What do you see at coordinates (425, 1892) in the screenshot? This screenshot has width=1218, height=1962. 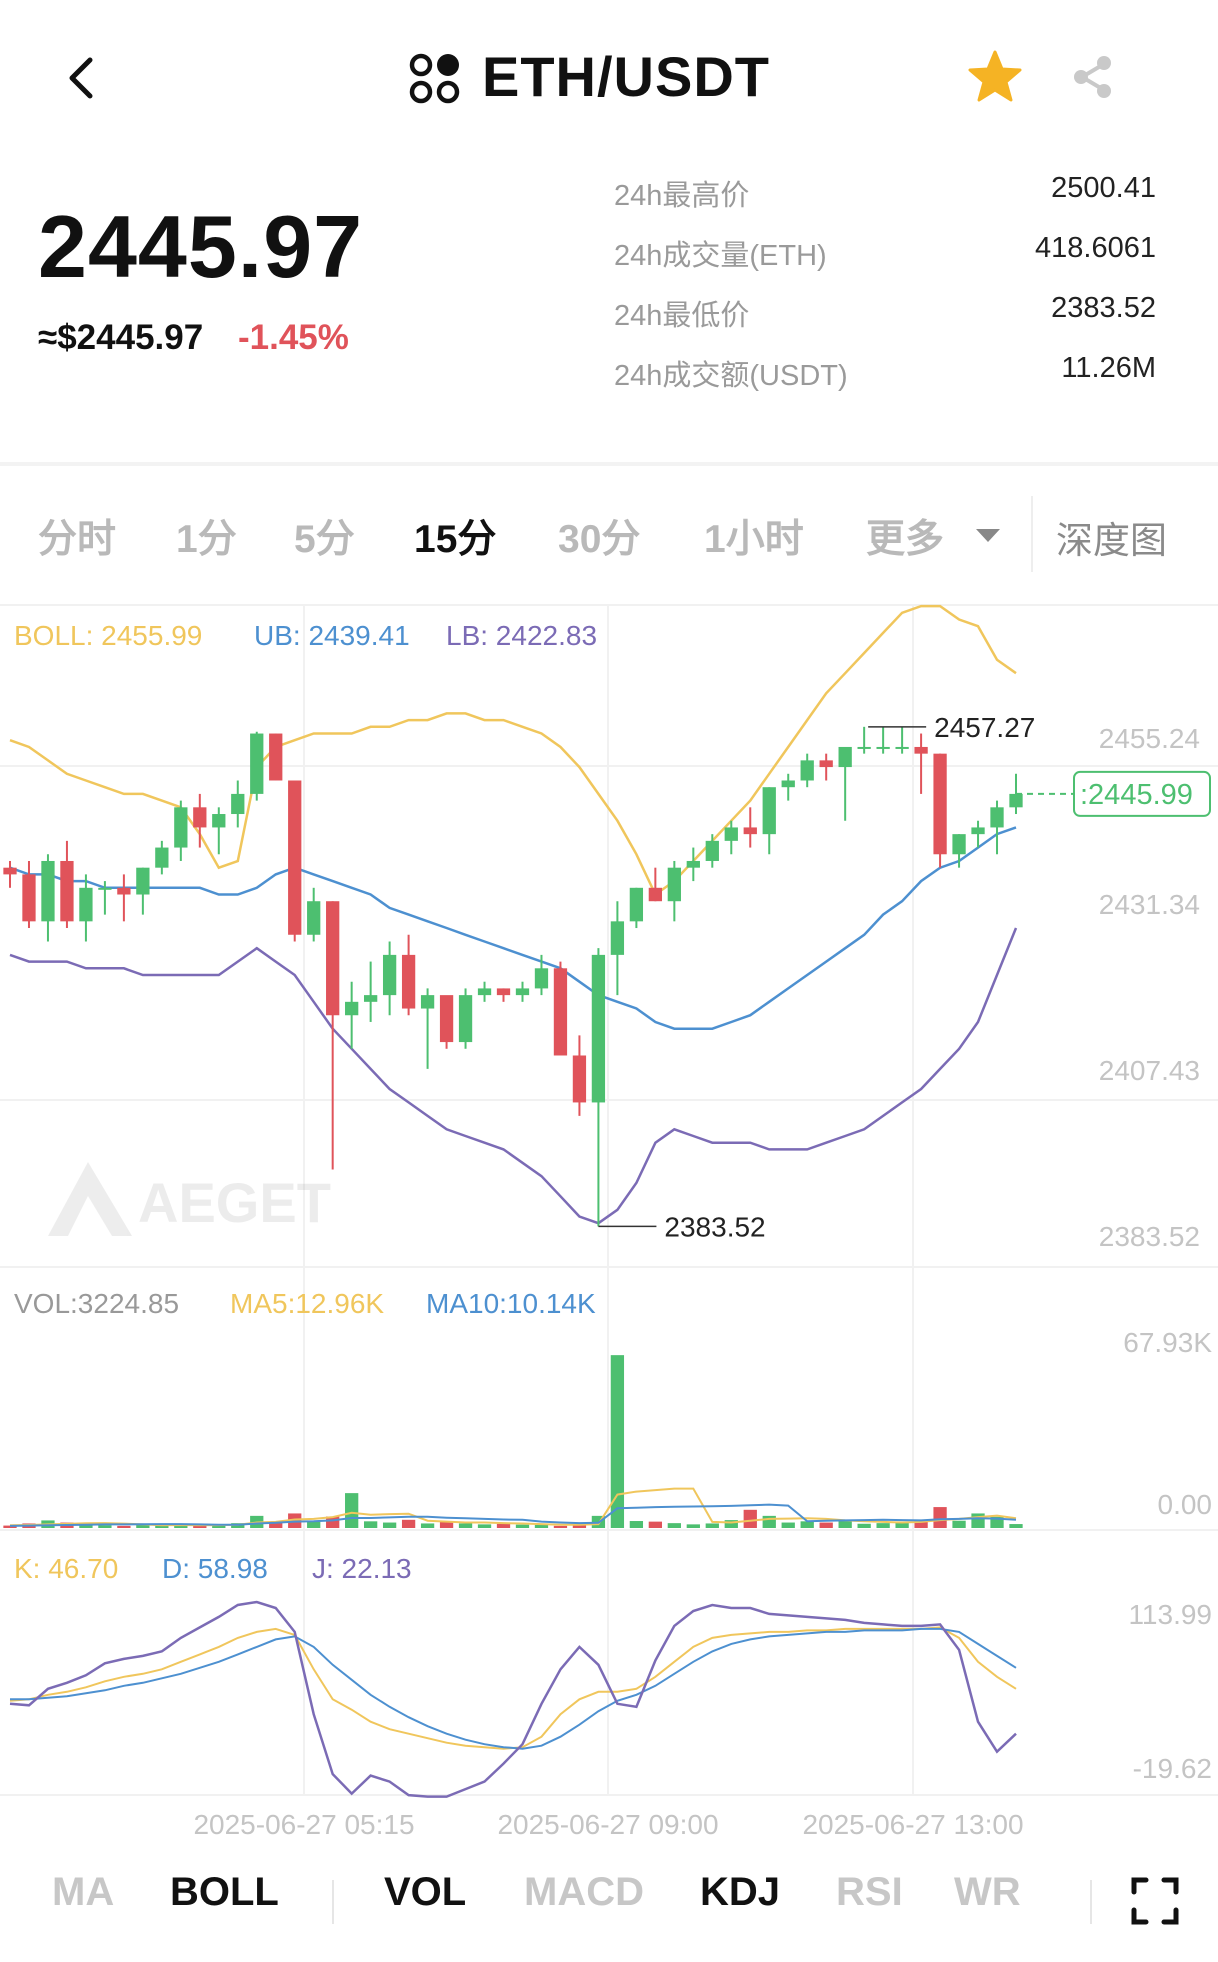 I see `indicator-vol: VOL` at bounding box center [425, 1892].